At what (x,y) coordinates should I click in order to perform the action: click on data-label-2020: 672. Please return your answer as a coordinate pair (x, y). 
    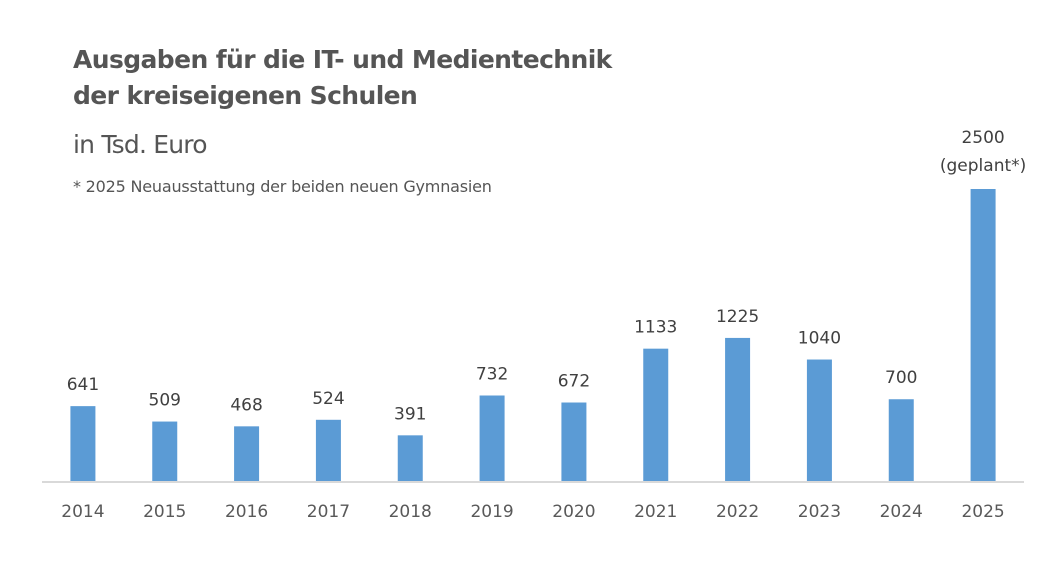
    Looking at the image, I should click on (574, 382).